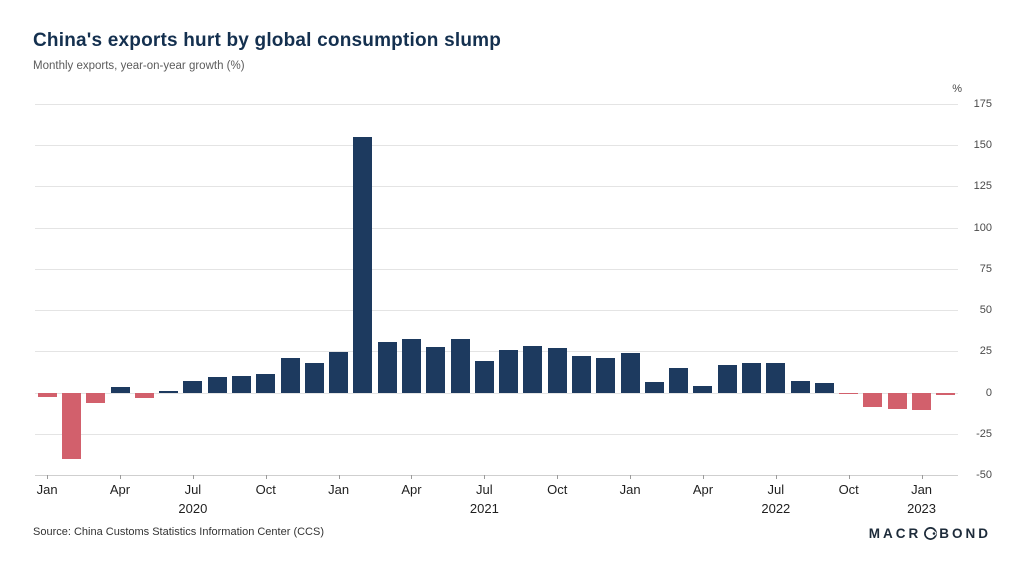  Describe the element at coordinates (982, 145) in the screenshot. I see `y-tick-label: 150` at that location.